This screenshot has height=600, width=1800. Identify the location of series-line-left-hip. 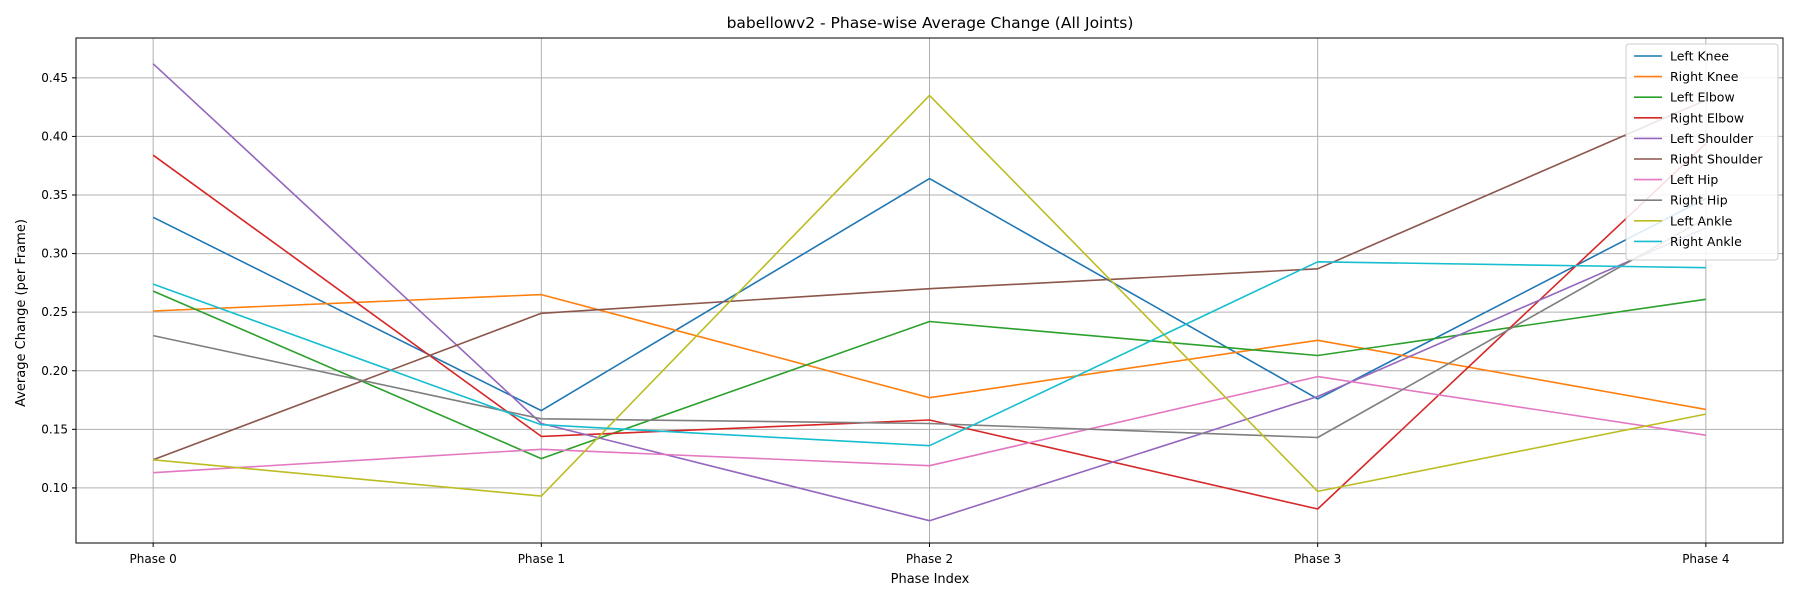
(929, 424).